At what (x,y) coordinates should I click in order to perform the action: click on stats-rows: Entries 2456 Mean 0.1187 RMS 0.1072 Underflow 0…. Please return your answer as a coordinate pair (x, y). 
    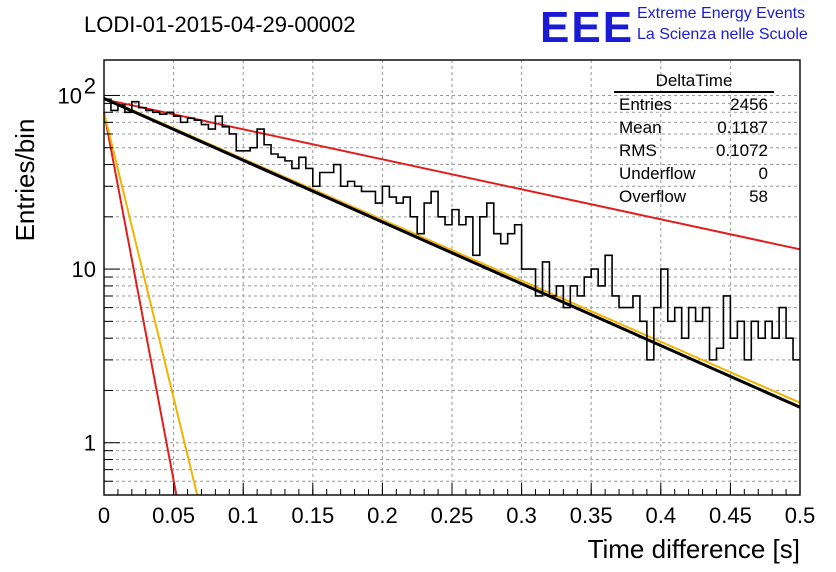
    Looking at the image, I should click on (693, 150).